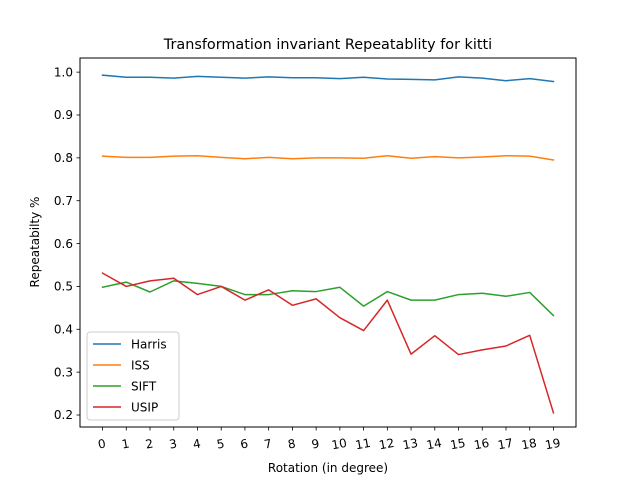  I want to click on y-tick-label: 0.3, so click(63, 372).